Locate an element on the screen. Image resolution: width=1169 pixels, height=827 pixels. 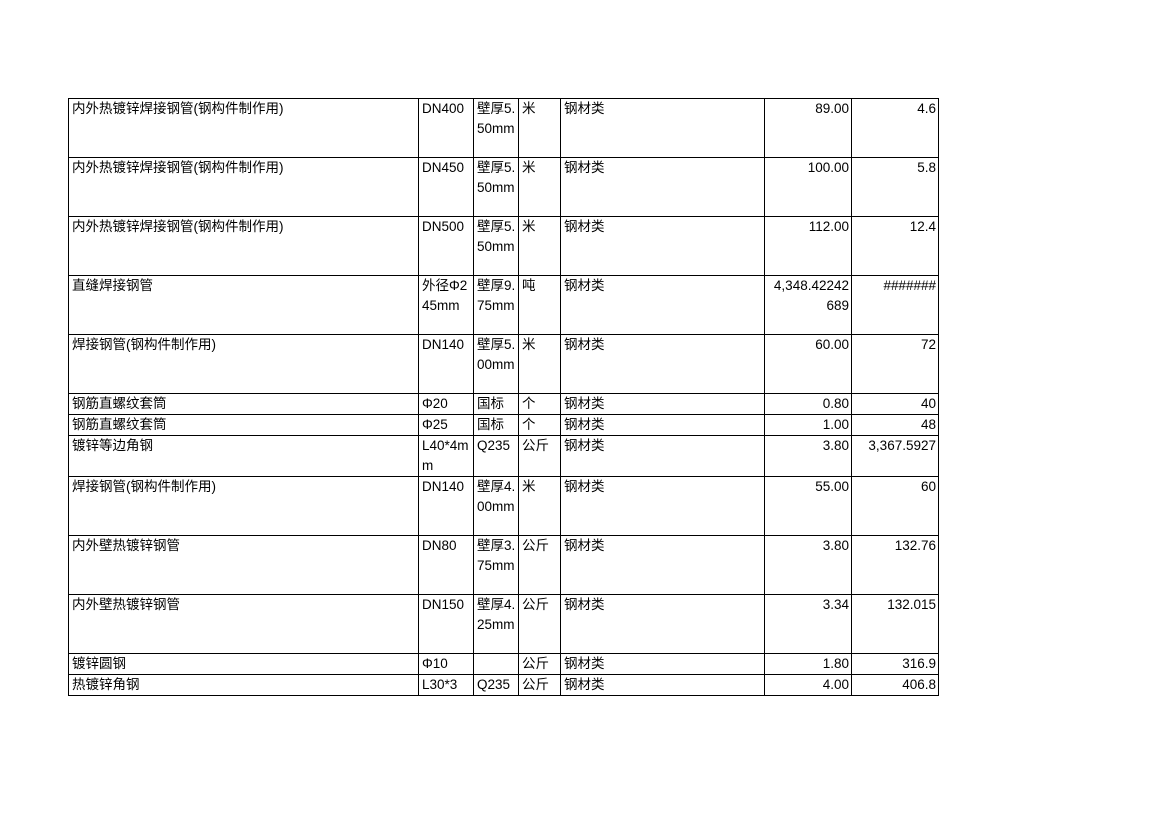
cell-material-name: 焊接钢管(钢构件制作用) is located at coordinates (243, 364).